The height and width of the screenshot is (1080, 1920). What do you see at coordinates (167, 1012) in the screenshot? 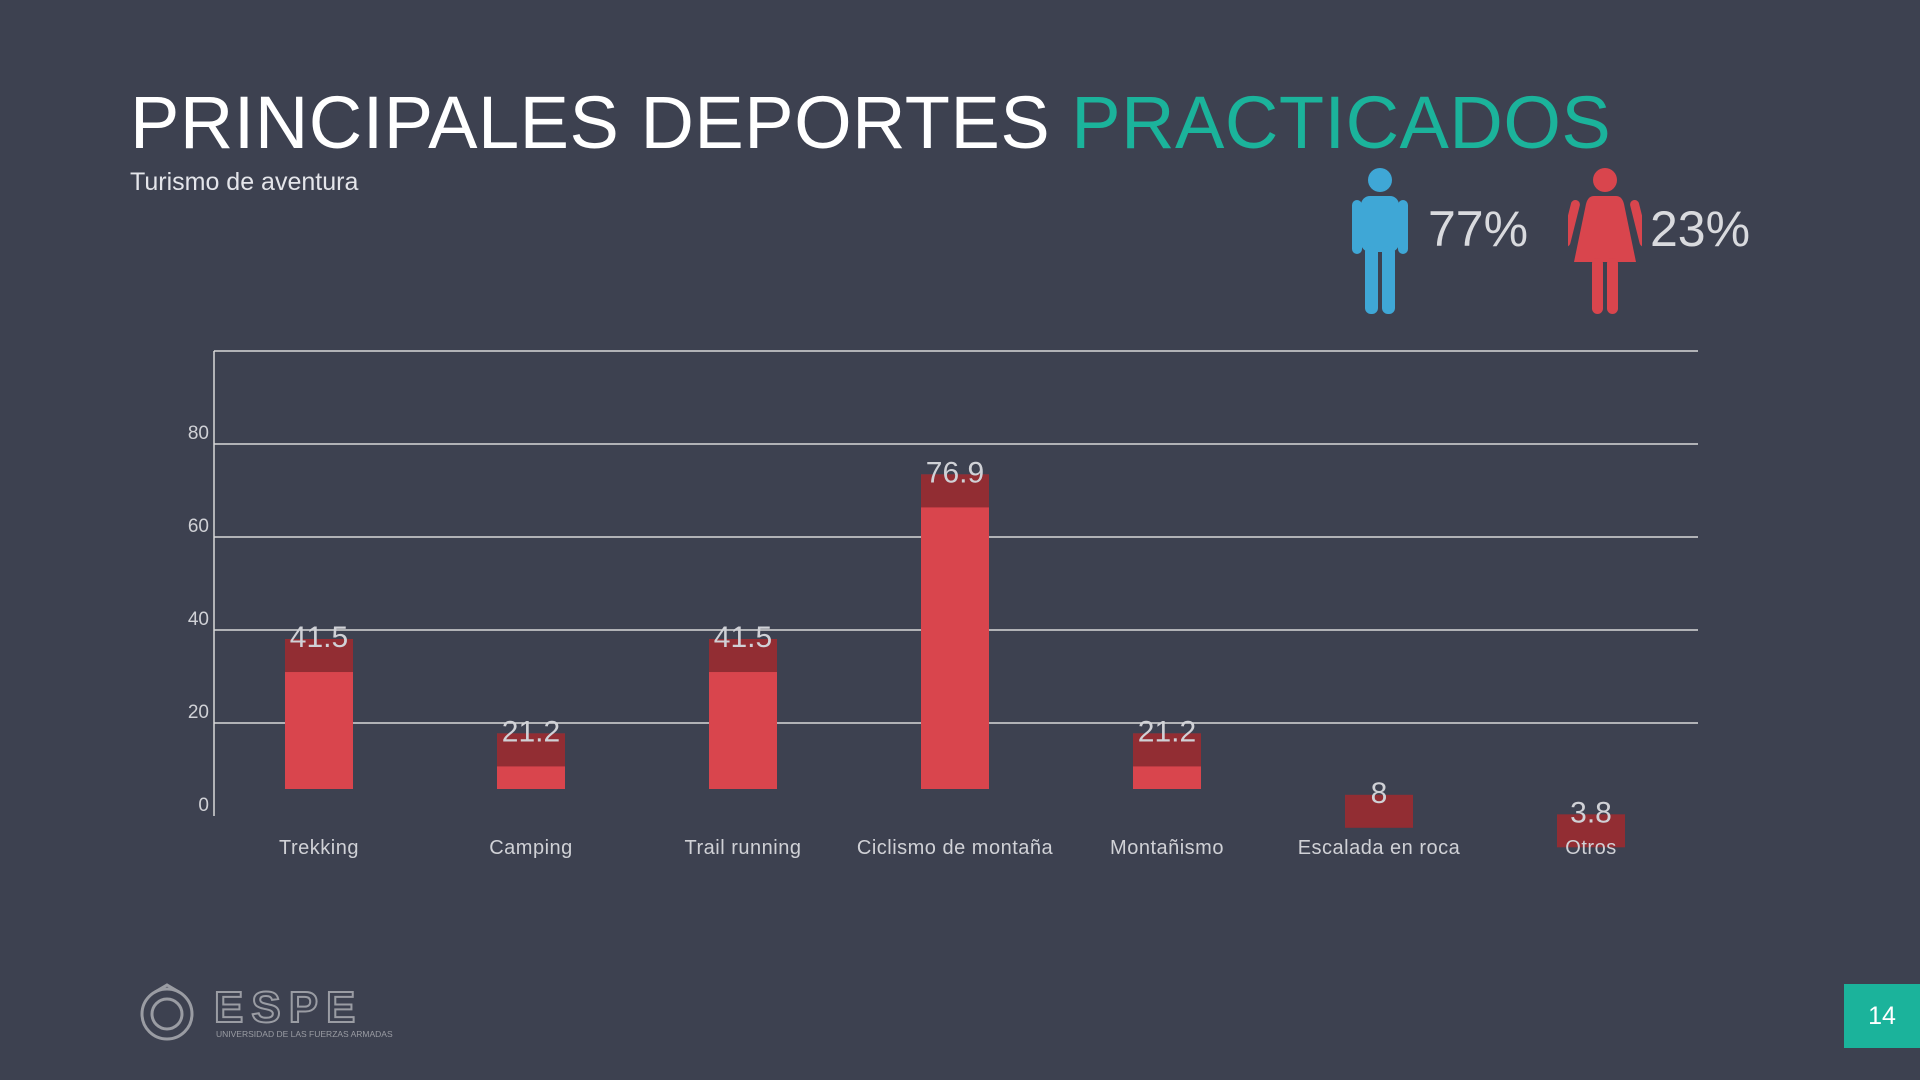
I see `espe-crest-icon` at bounding box center [167, 1012].